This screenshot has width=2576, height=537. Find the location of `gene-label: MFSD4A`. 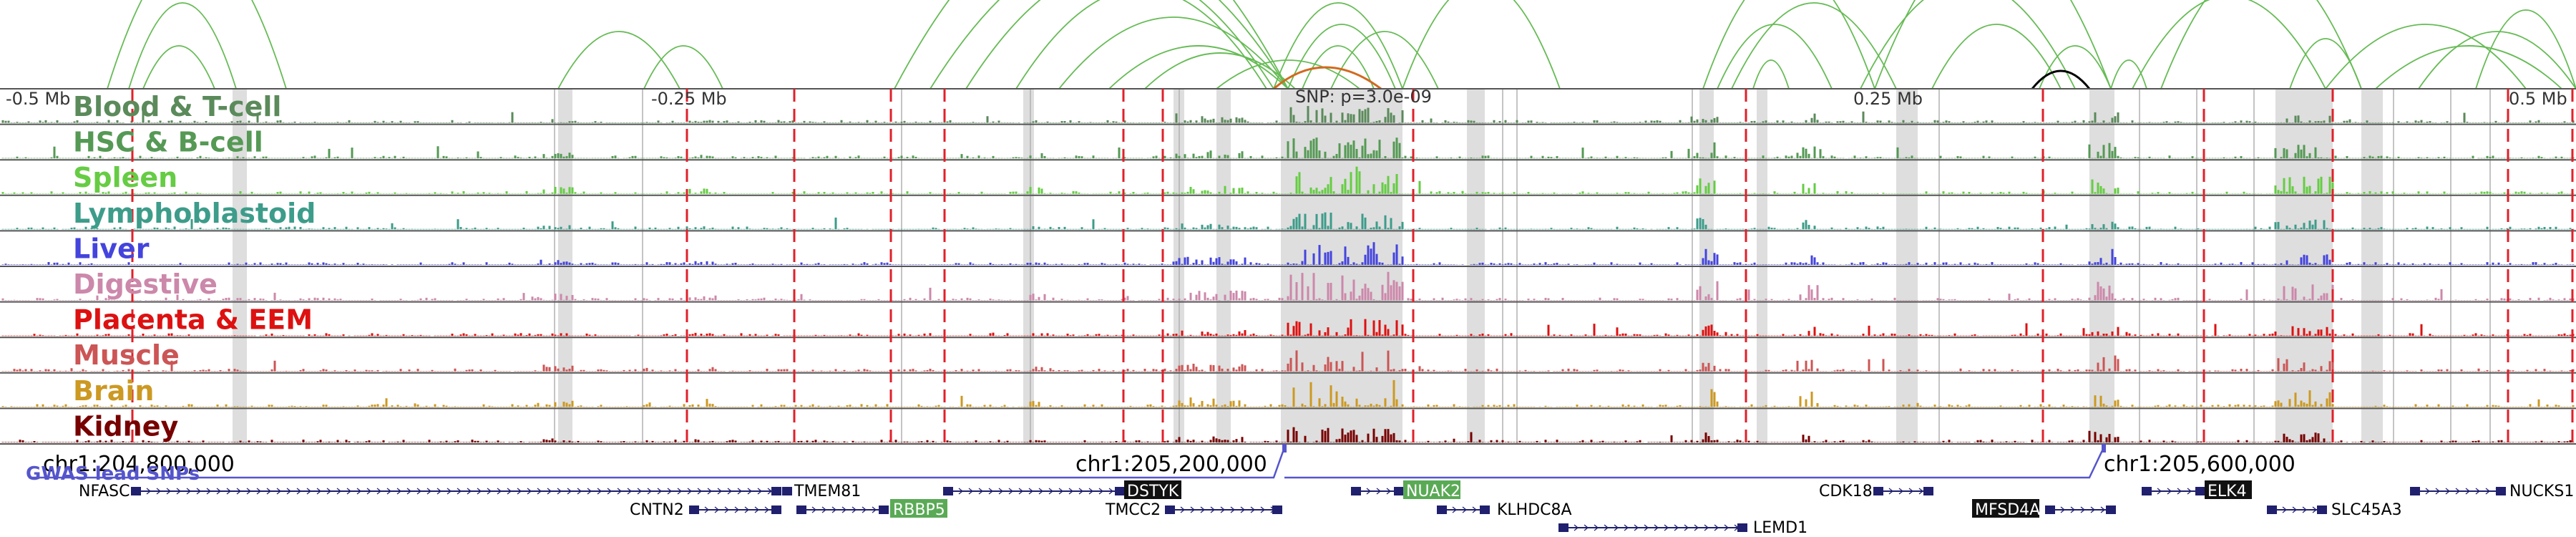

gene-label: MFSD4A is located at coordinates (2007, 510).